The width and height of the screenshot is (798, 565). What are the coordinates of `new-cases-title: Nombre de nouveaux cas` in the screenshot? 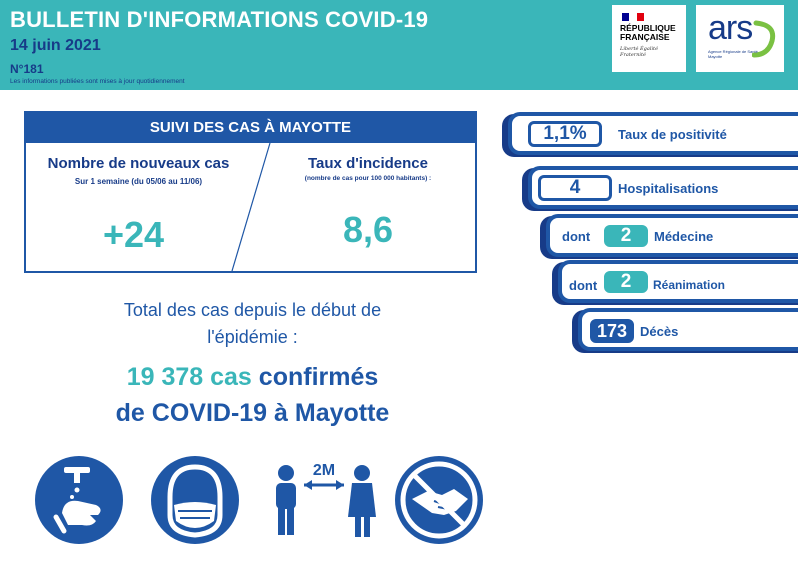 It's located at (138, 163).